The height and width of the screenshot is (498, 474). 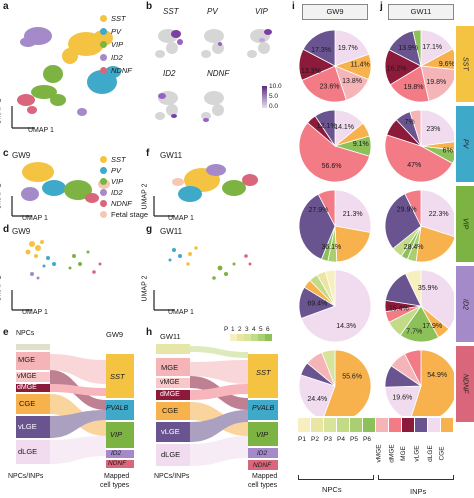 What do you see at coordinates (302, 439) in the screenshot?
I see `legend-label-P1: P1` at bounding box center [302, 439].